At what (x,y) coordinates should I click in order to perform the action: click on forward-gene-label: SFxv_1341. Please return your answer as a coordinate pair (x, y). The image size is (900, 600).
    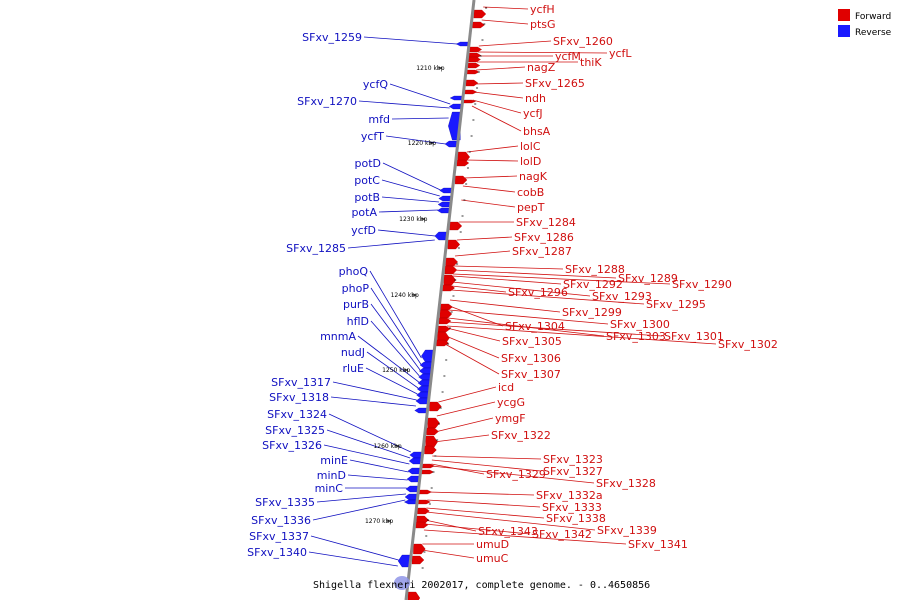
    Looking at the image, I should click on (658, 544).